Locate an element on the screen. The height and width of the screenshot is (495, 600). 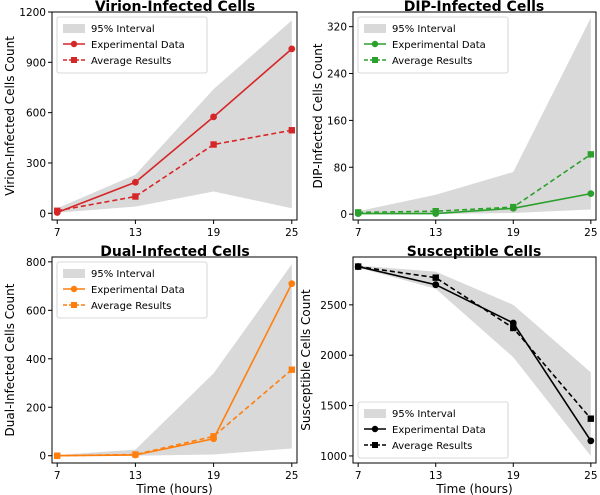
chart-dual-infected-cells-y-tick-label: 200 is located at coordinates (36, 408).